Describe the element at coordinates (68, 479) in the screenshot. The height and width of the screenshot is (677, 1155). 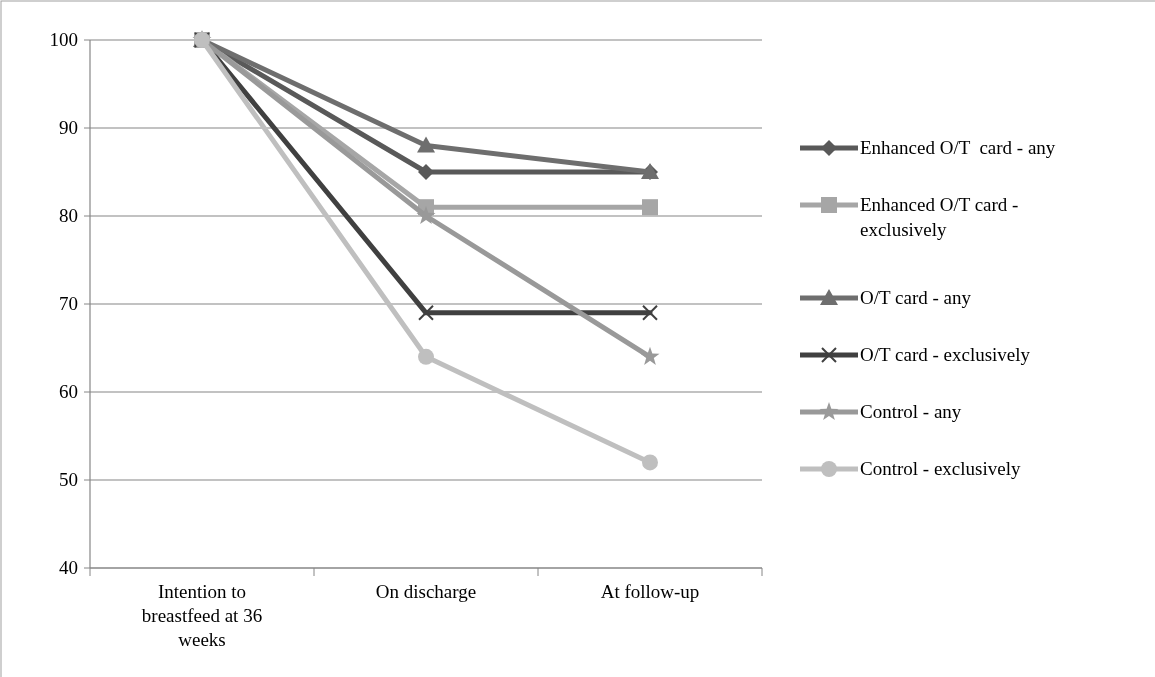
I see `y-tick-label: 50` at that location.